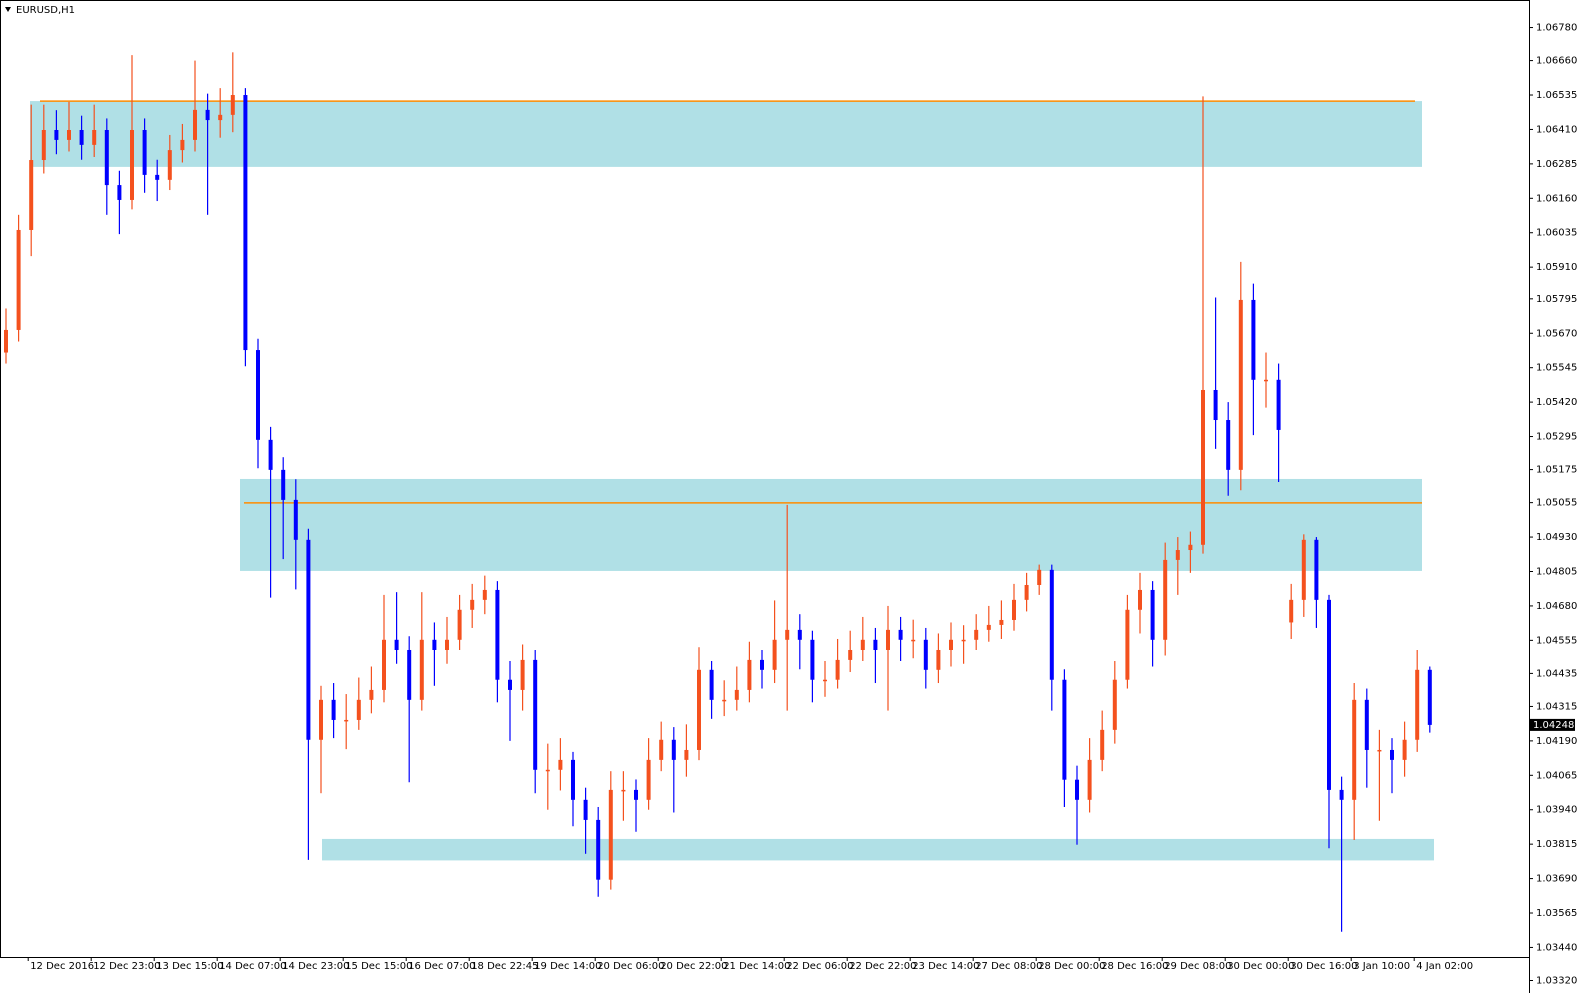 The width and height of the screenshot is (1594, 993). I want to click on y-tick-label: 1.03940, so click(1556, 810).